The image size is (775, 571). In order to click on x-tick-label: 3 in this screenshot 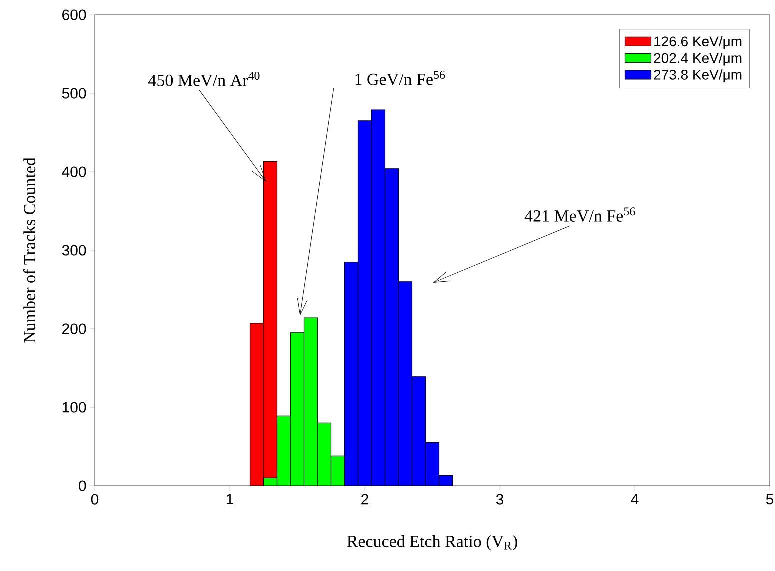, I will do `click(500, 499)`.